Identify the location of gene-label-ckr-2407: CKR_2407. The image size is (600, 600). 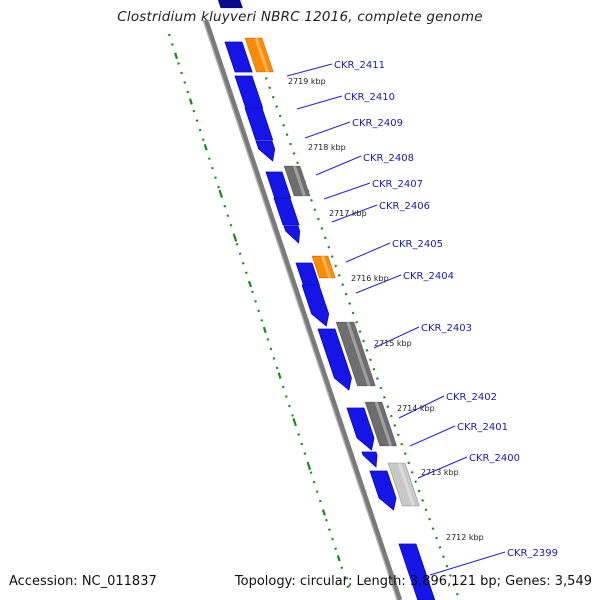
(397, 184).